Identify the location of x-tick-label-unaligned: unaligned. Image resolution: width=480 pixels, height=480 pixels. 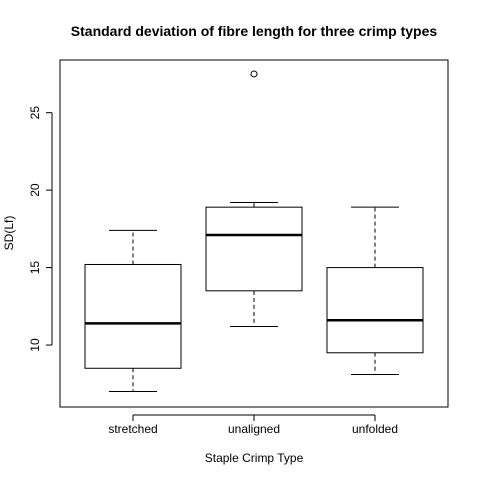
(254, 429).